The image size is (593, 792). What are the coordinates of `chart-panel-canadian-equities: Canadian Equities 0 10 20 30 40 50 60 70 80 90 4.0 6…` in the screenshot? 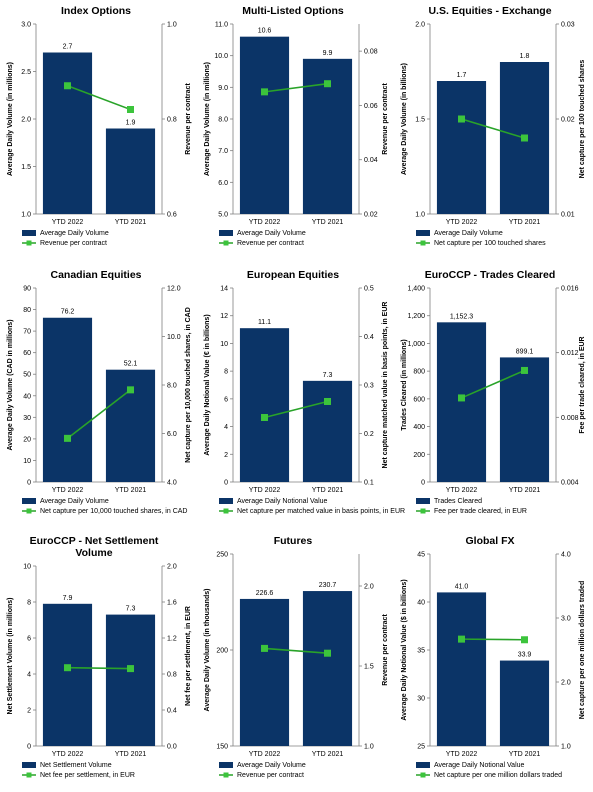 It's located at (98, 396).